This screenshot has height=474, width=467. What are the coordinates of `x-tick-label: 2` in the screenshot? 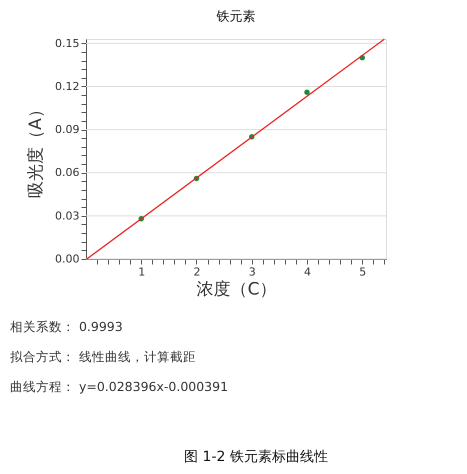 It's located at (196, 272).